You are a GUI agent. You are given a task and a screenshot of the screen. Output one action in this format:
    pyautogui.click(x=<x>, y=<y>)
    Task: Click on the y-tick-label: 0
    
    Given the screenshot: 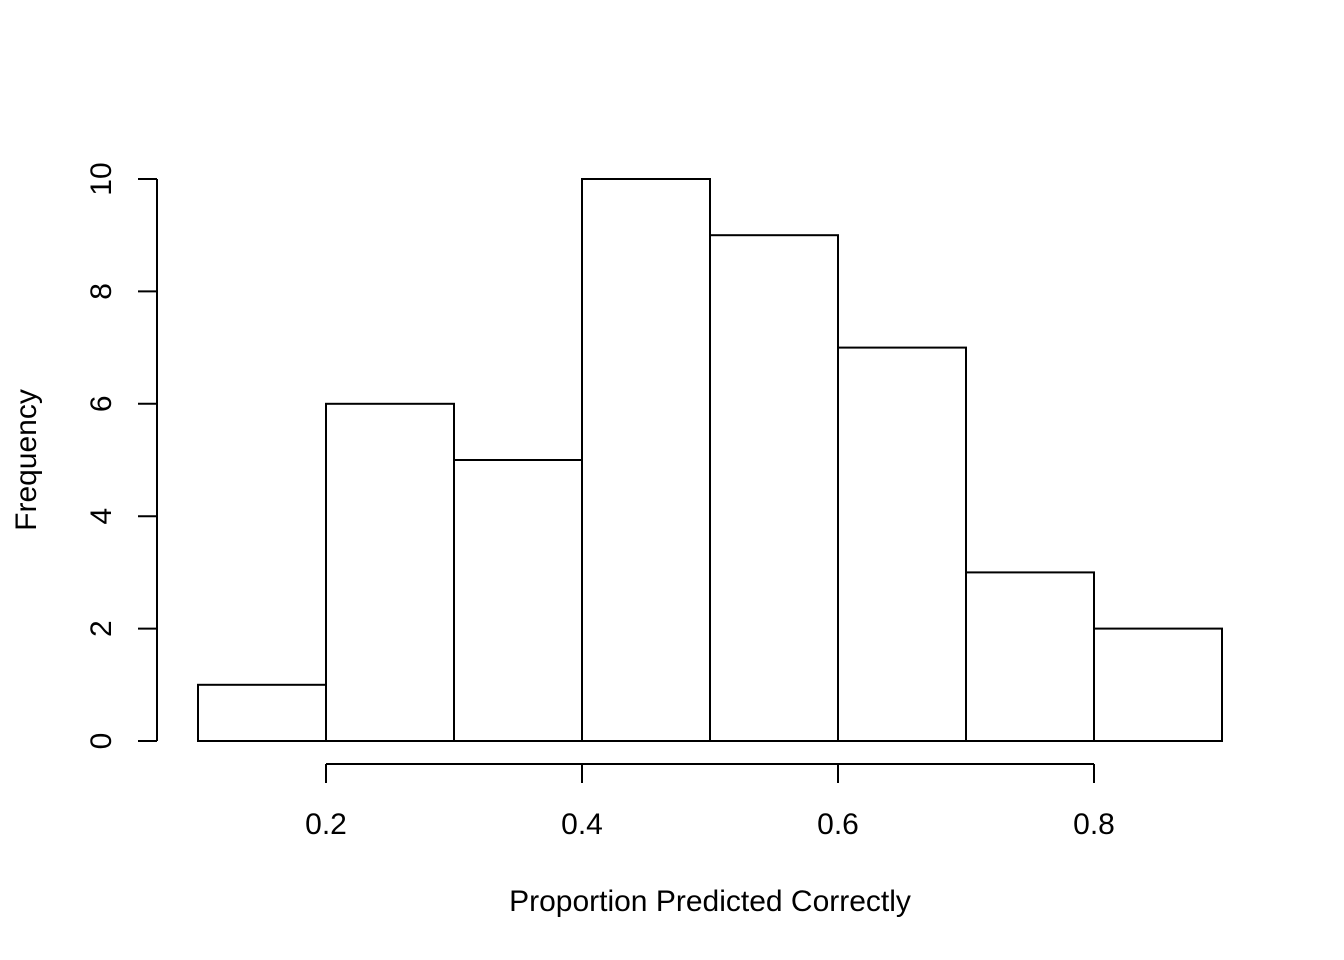 What is the action you would take?
    pyautogui.click(x=101, y=741)
    